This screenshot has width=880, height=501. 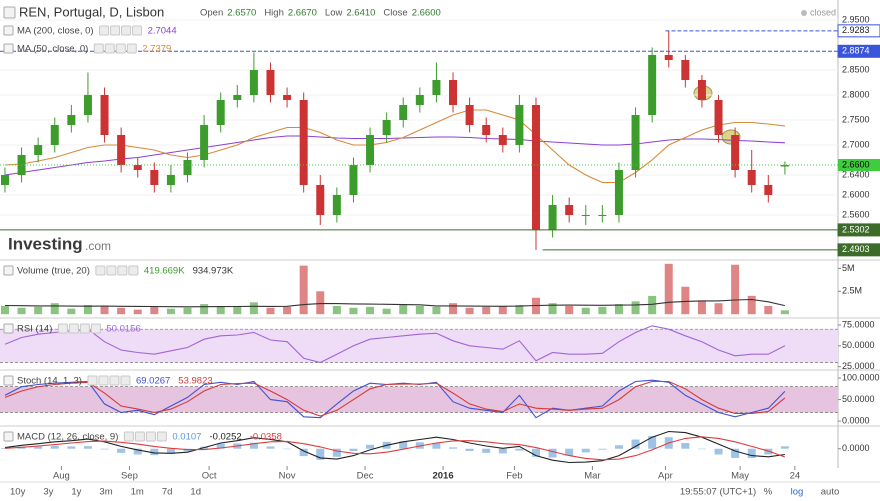 What do you see at coordinates (856, 119) in the screenshot?
I see `y-tick-label: 2.7500` at bounding box center [856, 119].